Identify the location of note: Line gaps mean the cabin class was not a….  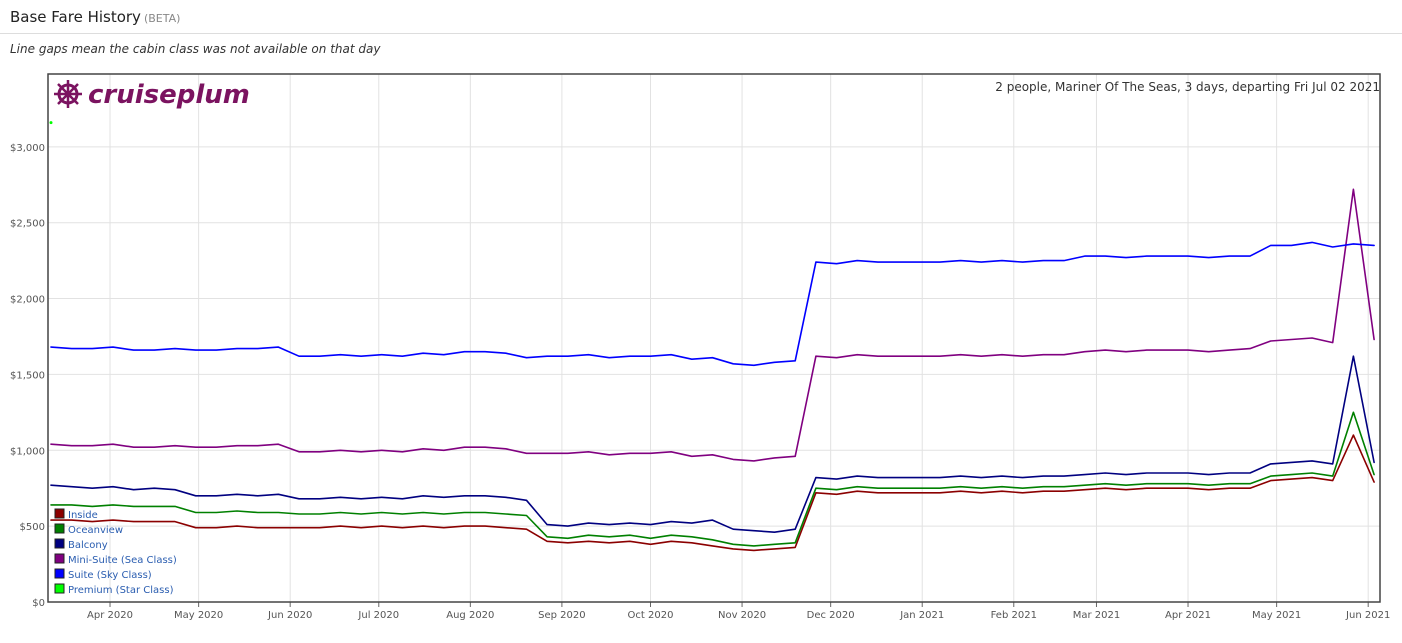
(195, 49).